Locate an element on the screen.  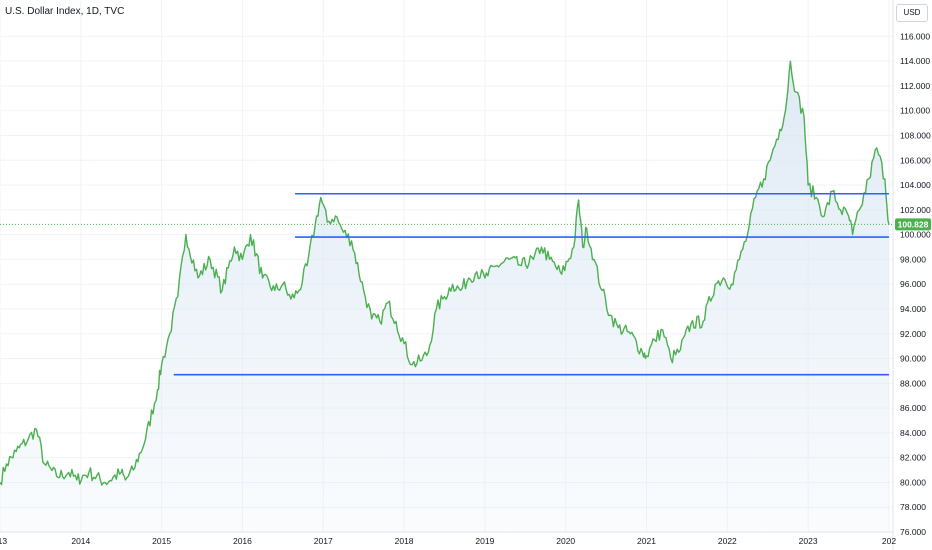
y-tick-label: 84.000 is located at coordinates (913, 433).